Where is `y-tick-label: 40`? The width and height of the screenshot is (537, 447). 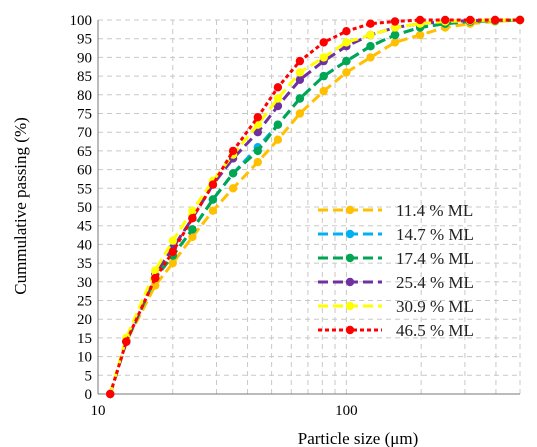 y-tick-label: 40 is located at coordinates (84, 245).